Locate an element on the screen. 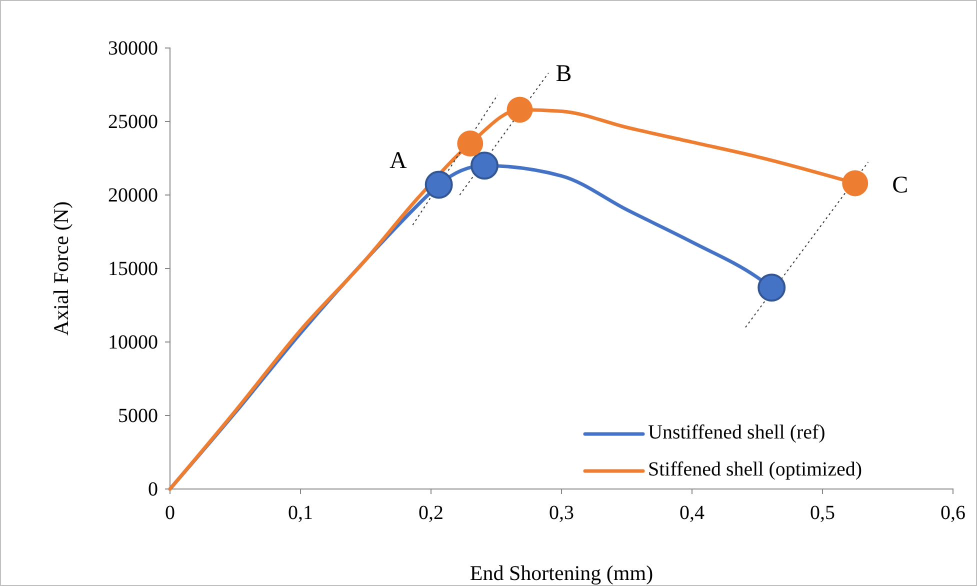 The height and width of the screenshot is (586, 977). x-axis-title: End Shortening (mm) is located at coordinates (562, 573).